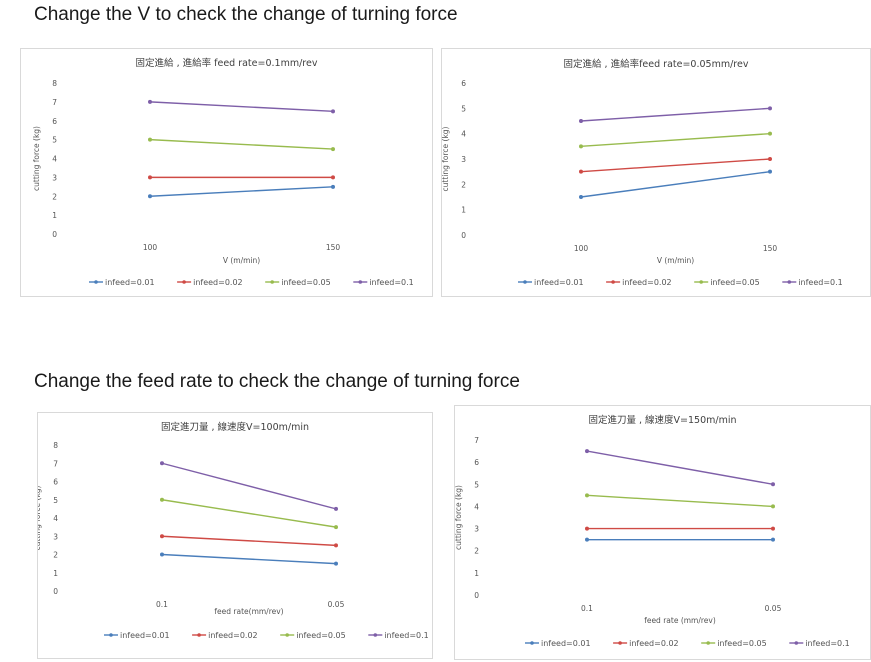 The image size is (871, 662). I want to click on legend-entry: infeed=0.01, so click(558, 643).